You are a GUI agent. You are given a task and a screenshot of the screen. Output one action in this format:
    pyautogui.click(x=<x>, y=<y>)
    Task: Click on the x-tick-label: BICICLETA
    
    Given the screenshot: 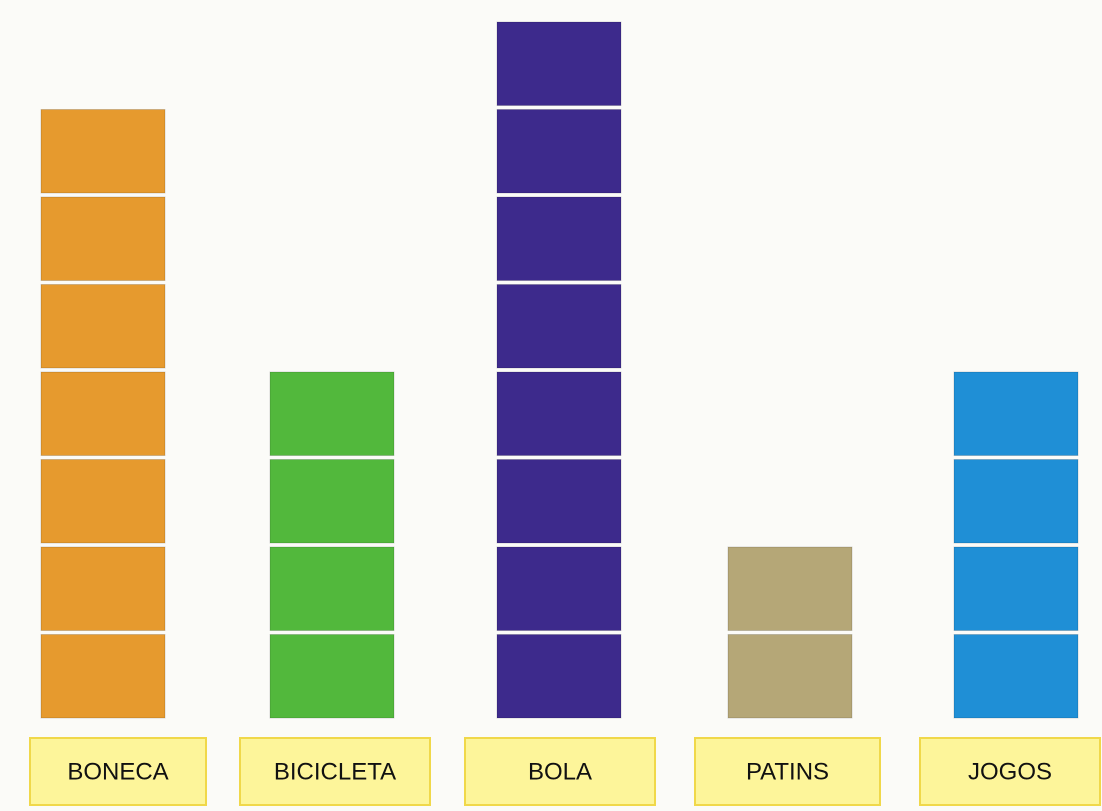 What is the action you would take?
    pyautogui.click(x=335, y=771)
    